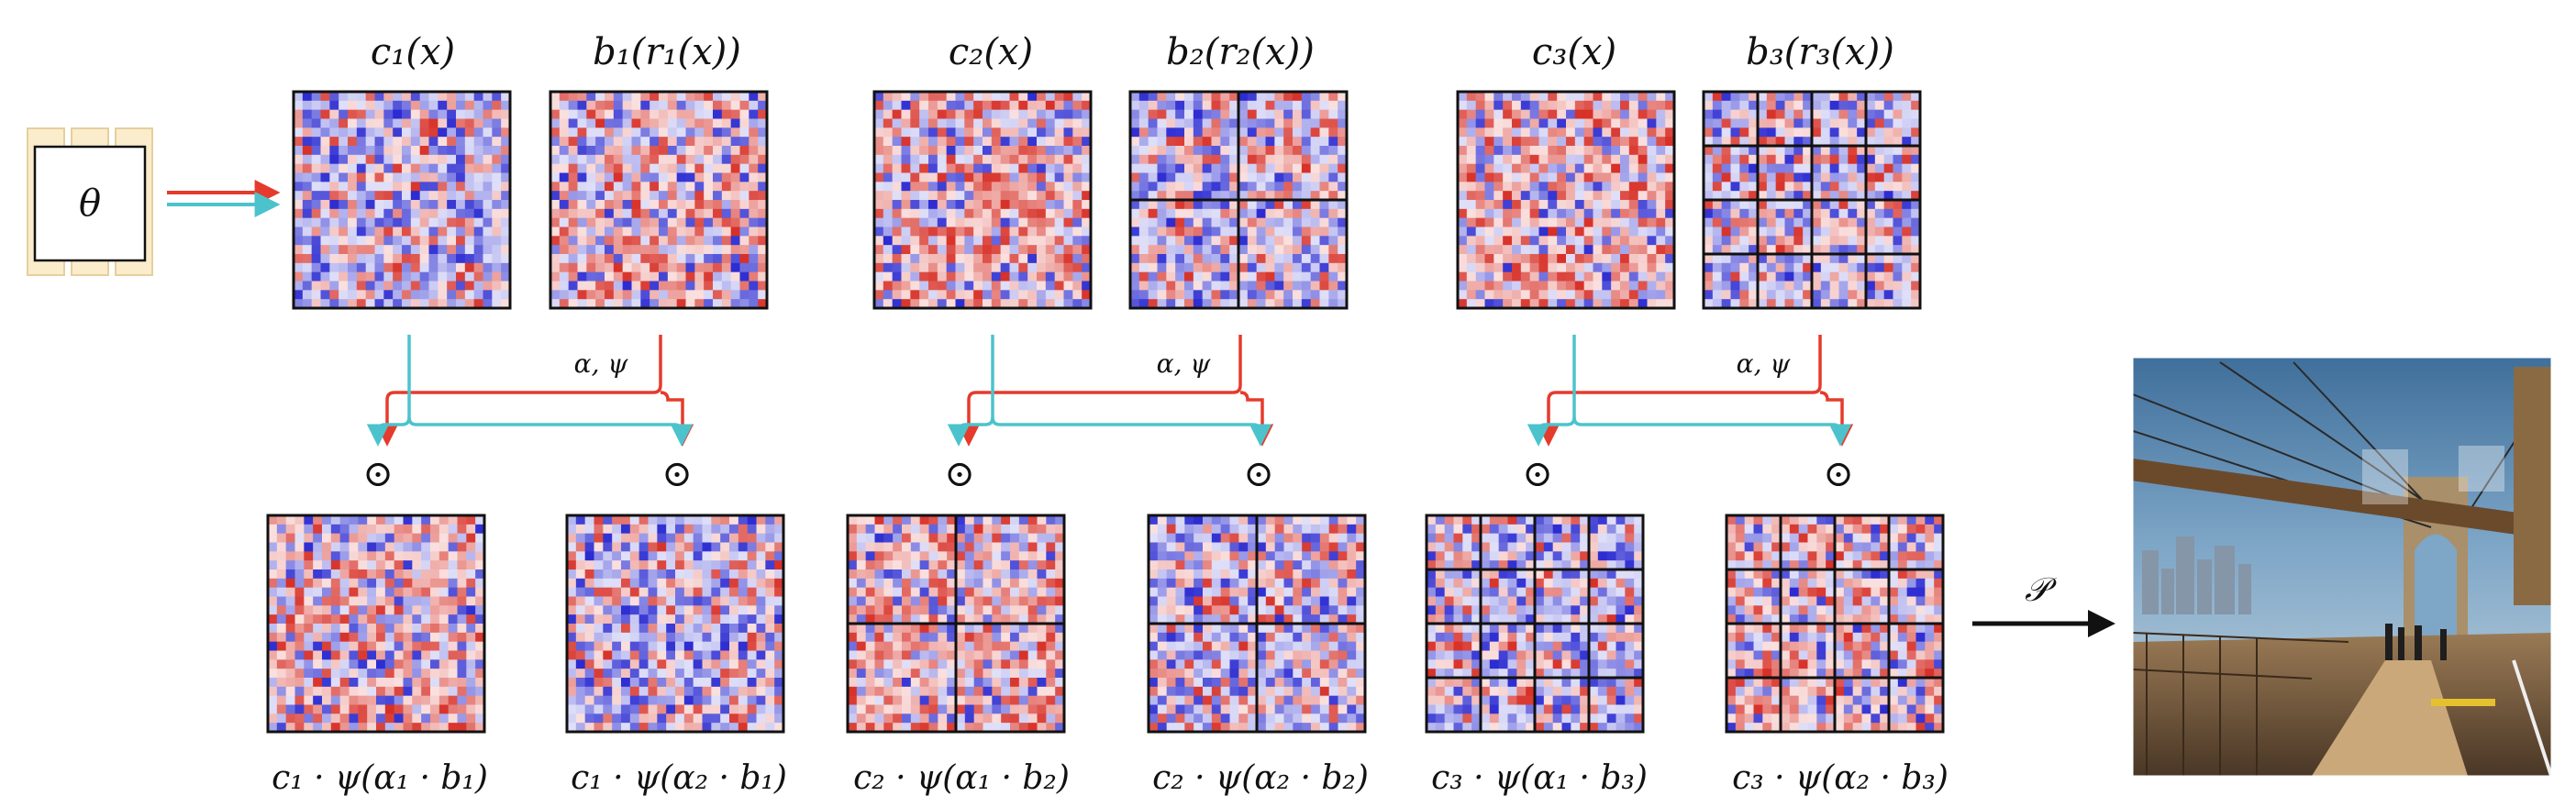 This screenshot has width=2576, height=807. Describe the element at coordinates (679, 778) in the screenshot. I see `bottom-label-1: c₁ · ψ(α₂ · b₁)` at that location.